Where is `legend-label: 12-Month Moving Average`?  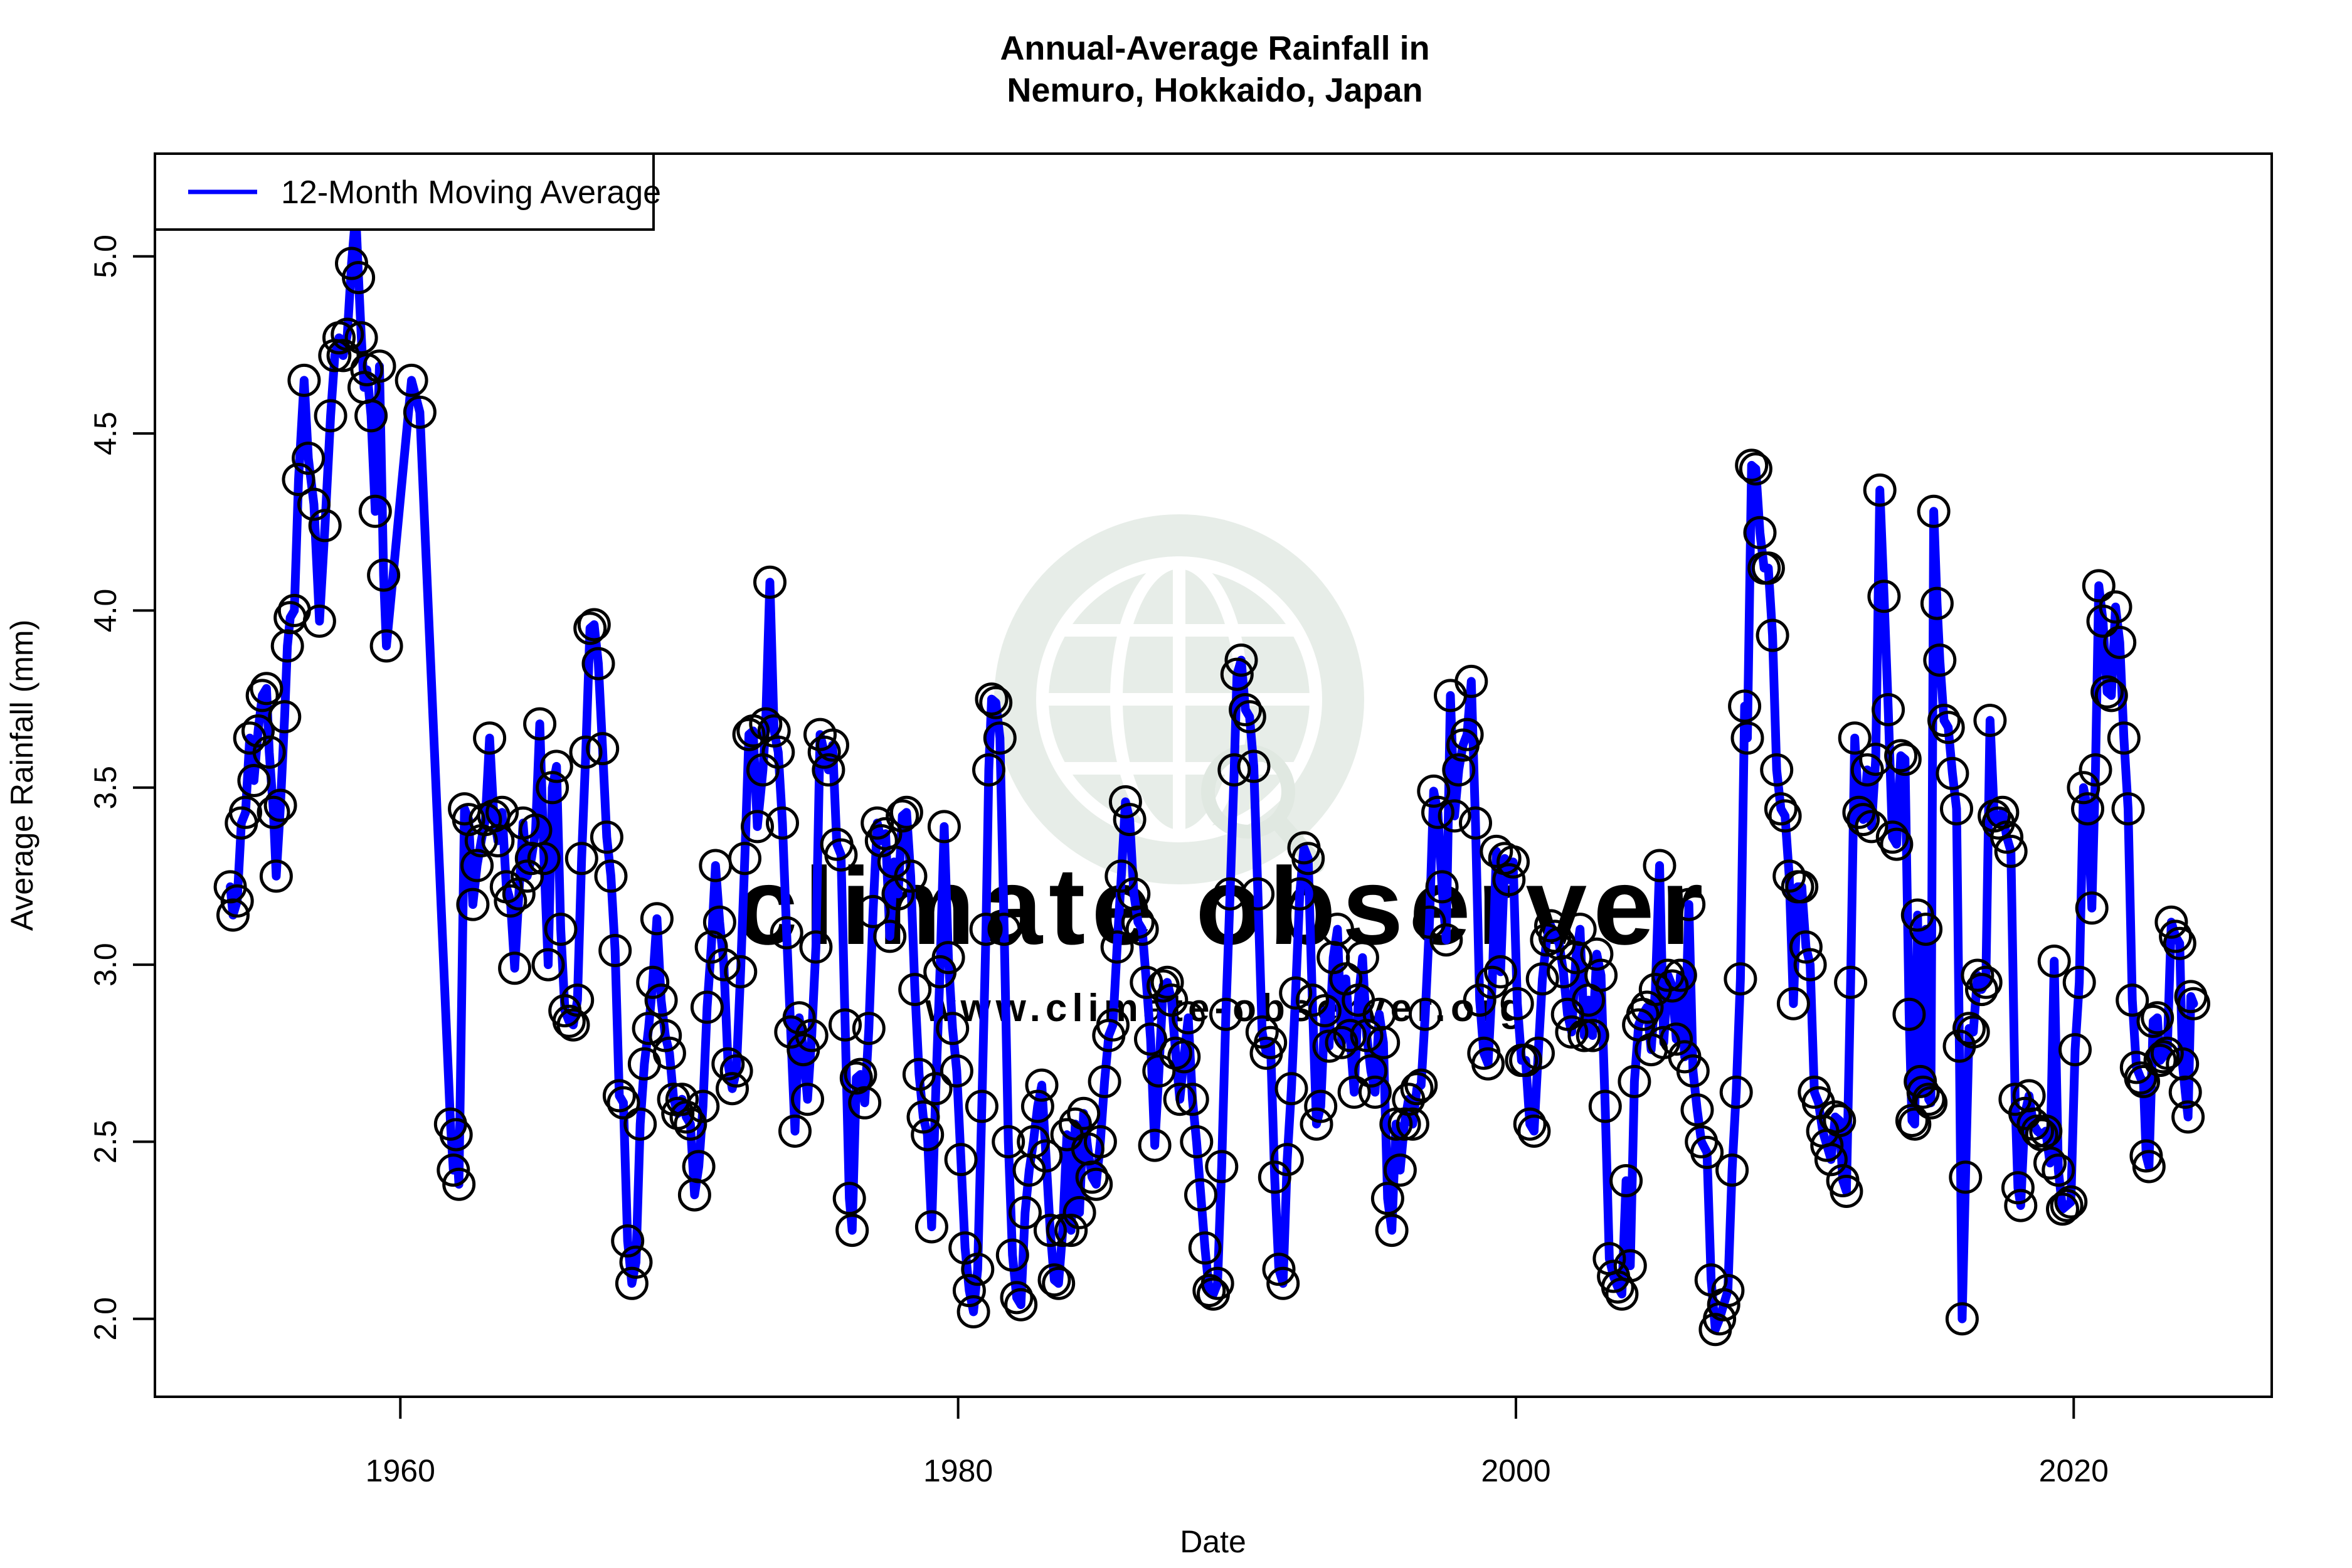
legend-label: 12-Month Moving Average is located at coordinates (471, 192).